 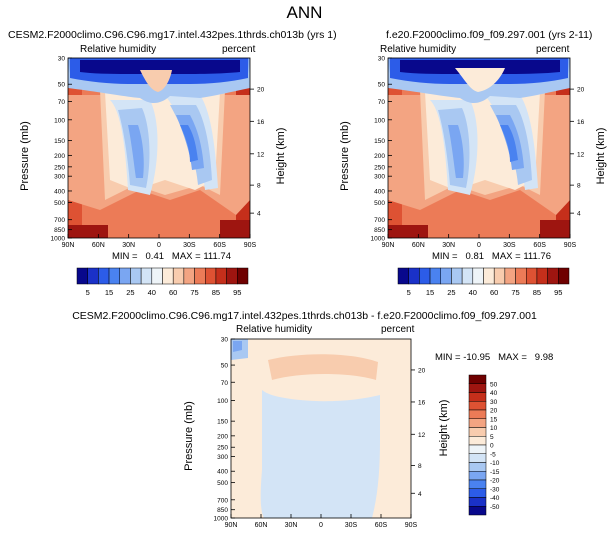 I want to click on panel3-subtitle-right: percent, so click(x=398, y=329).